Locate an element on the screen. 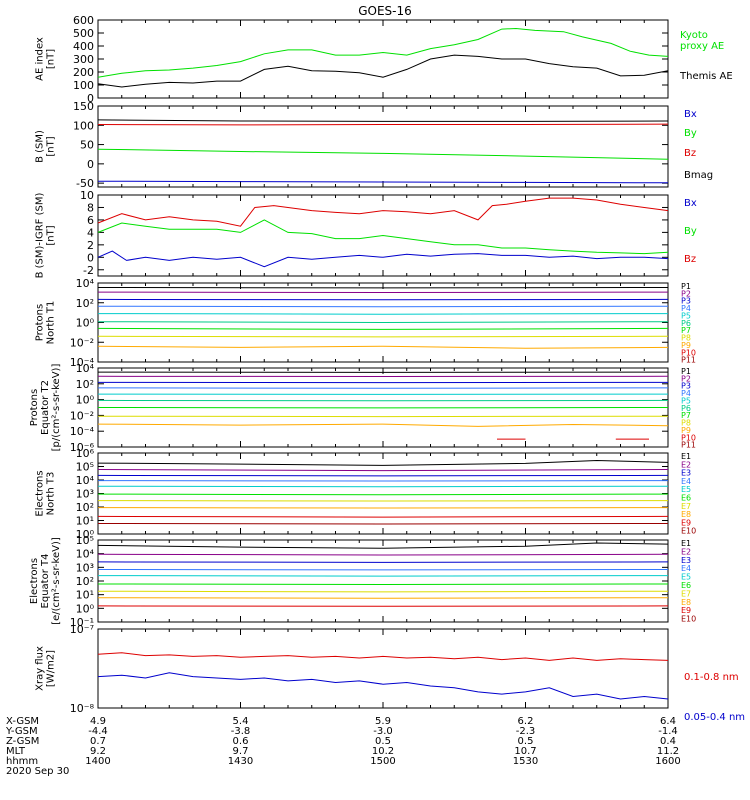 The image size is (750, 800). legend-label: P9 is located at coordinates (686, 430).